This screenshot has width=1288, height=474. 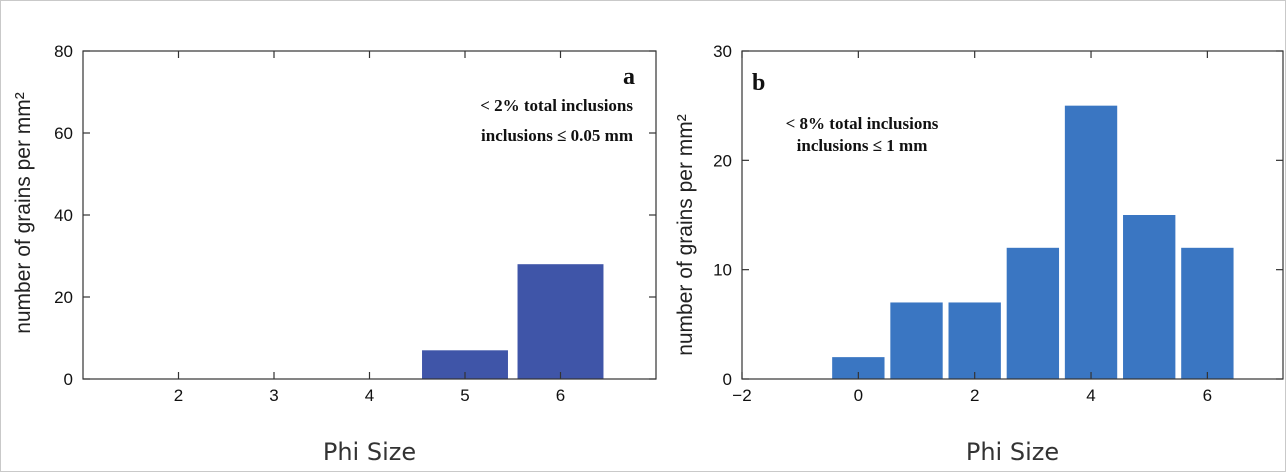 What do you see at coordinates (862, 123) in the screenshot?
I see `panel-b-annotation-line: < 8% total inclusions` at bounding box center [862, 123].